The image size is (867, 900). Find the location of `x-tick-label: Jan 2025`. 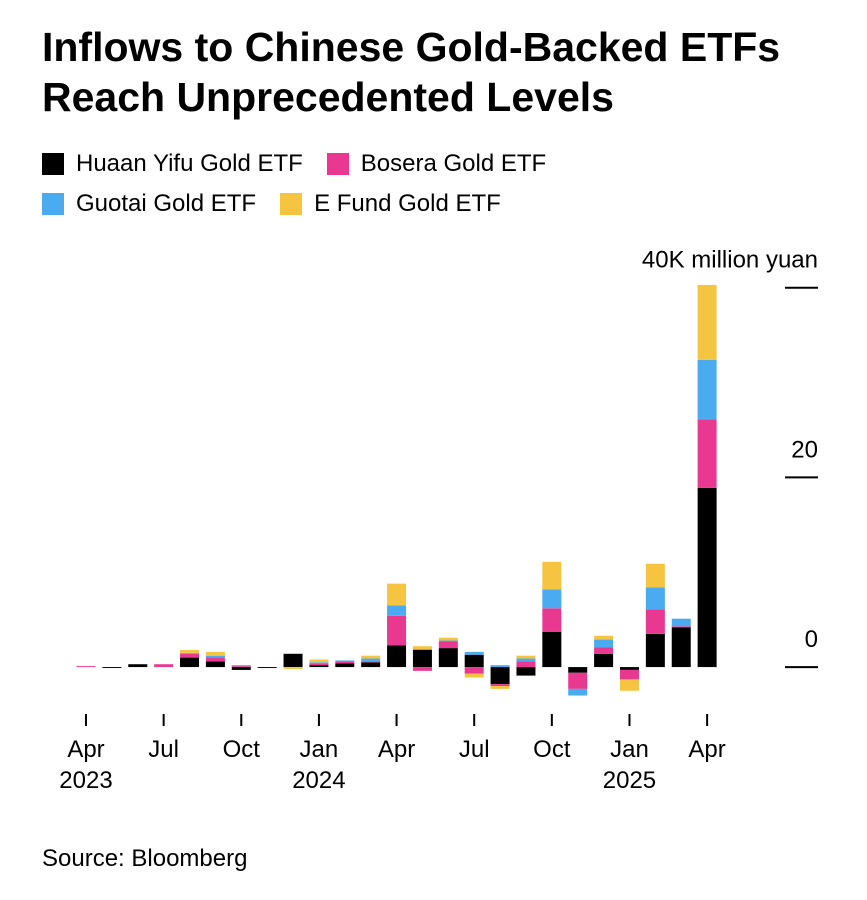

x-tick-label: Jan 2025 is located at coordinates (629, 765).